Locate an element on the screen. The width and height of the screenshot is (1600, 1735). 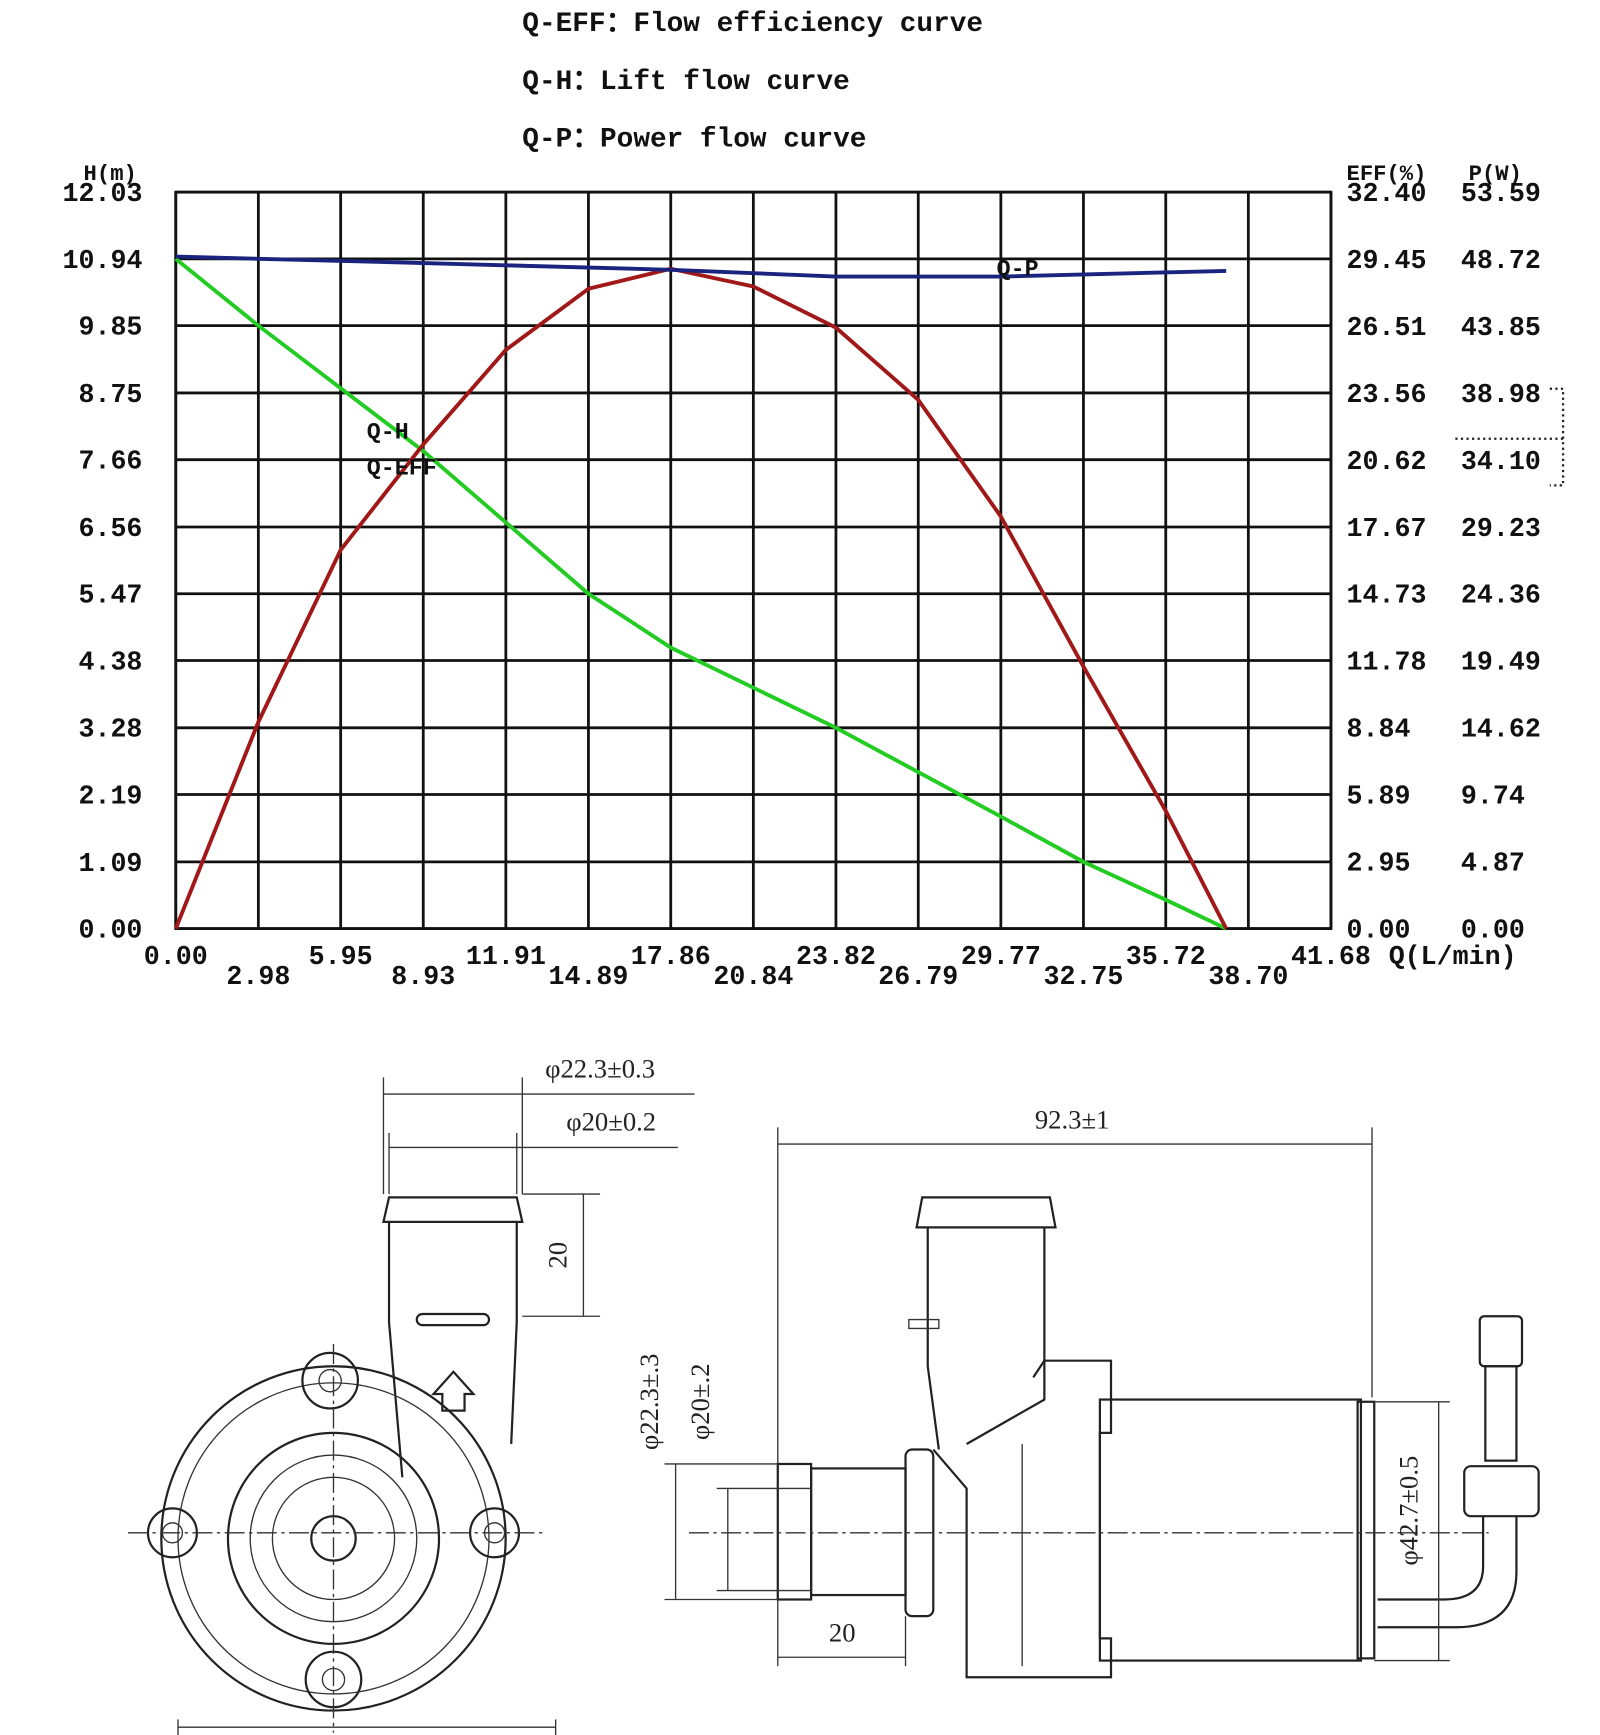
legend-note: Q-EFF：Flow efficiency curve is located at coordinates (752, 24).